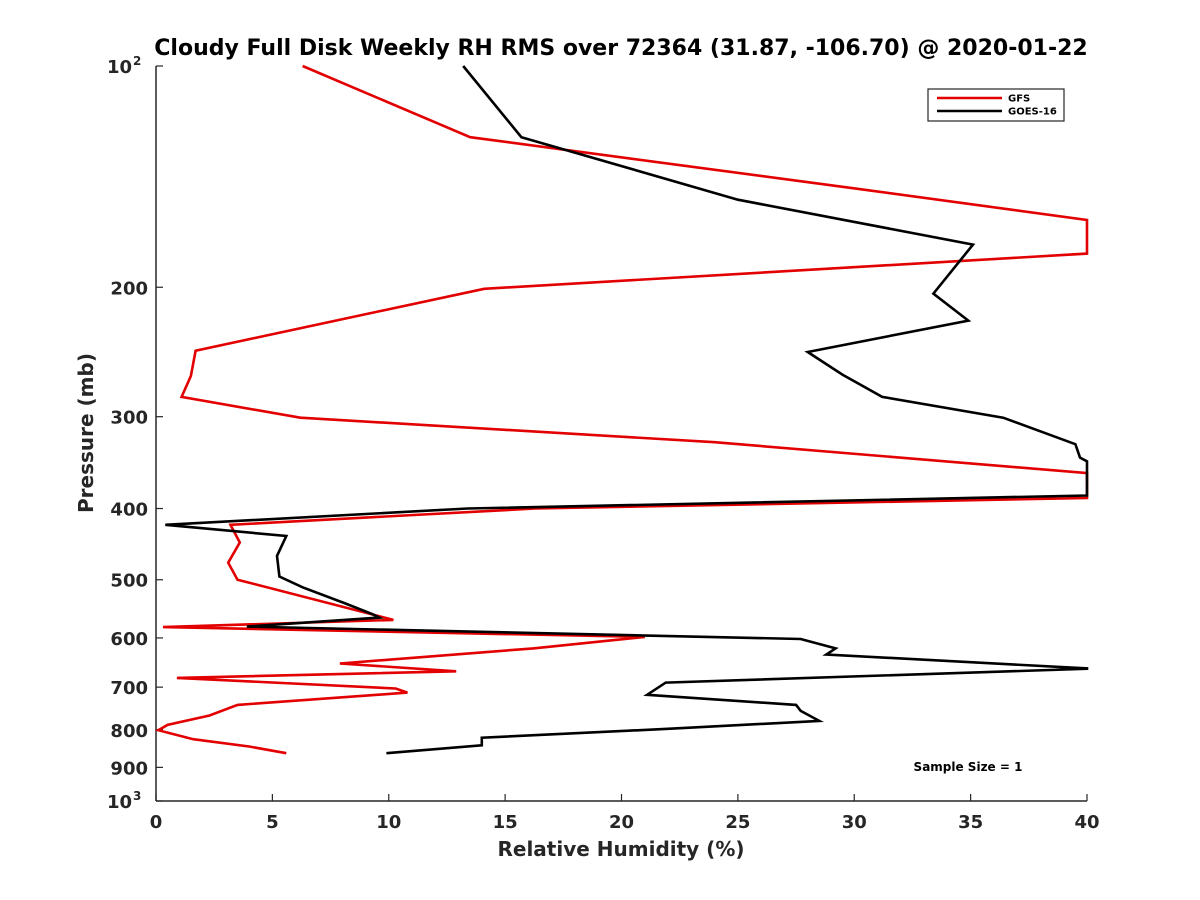  What do you see at coordinates (854, 822) in the screenshot?
I see `x-tick-label: 30` at bounding box center [854, 822].